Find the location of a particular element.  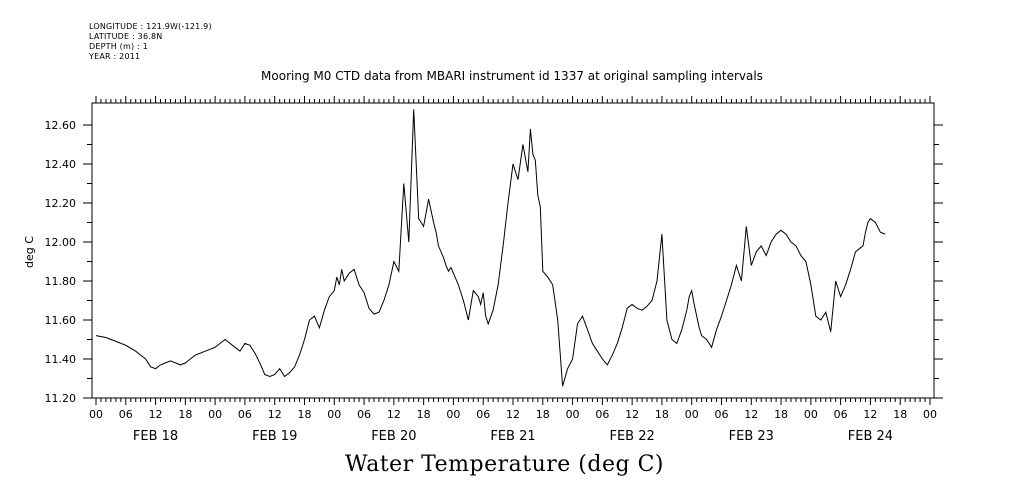

y-tick-label: 11.20 is located at coordinates (61, 398).